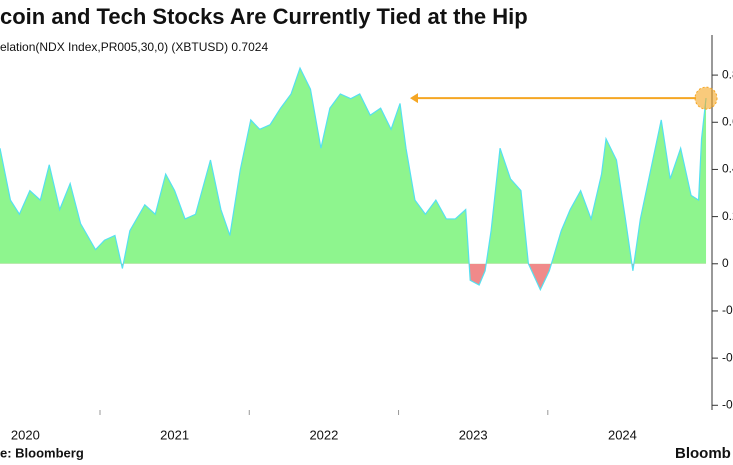  Describe the element at coordinates (414, 98) in the screenshot. I see `arrow-head` at that location.